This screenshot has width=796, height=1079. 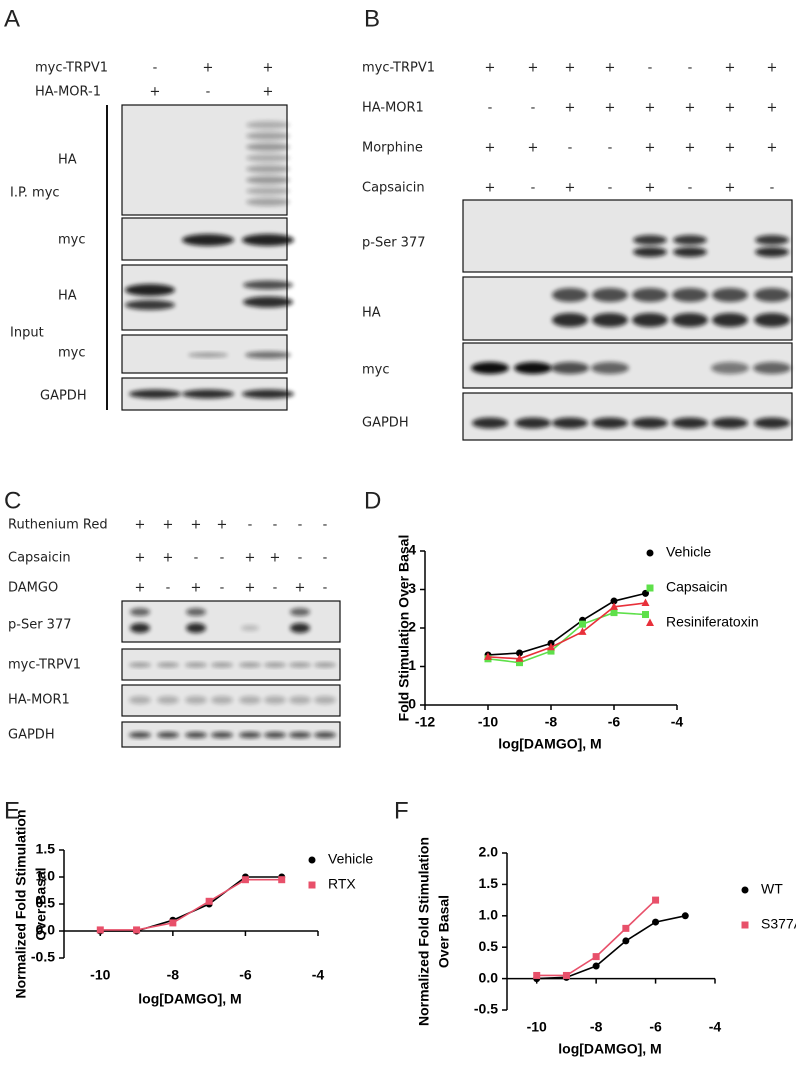 What do you see at coordinates (404, 628) in the screenshot?
I see `y-axis-label: Fold Stimulation Over Basal` at bounding box center [404, 628].